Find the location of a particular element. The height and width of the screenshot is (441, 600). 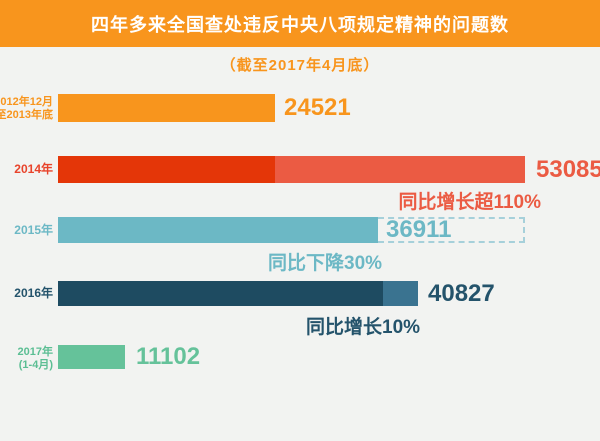

row-label-2017-line2: (1-4月) is located at coordinates (35, 365).